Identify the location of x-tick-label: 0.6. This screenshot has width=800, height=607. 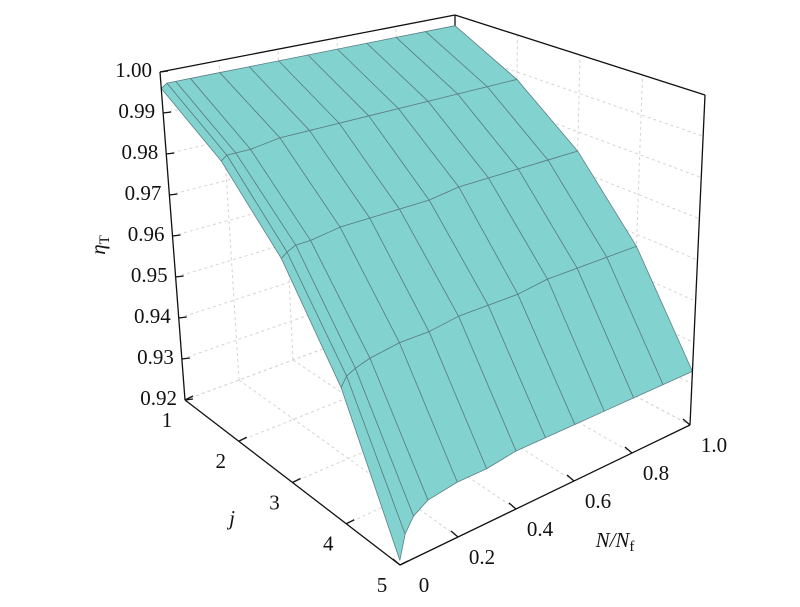
(598, 501).